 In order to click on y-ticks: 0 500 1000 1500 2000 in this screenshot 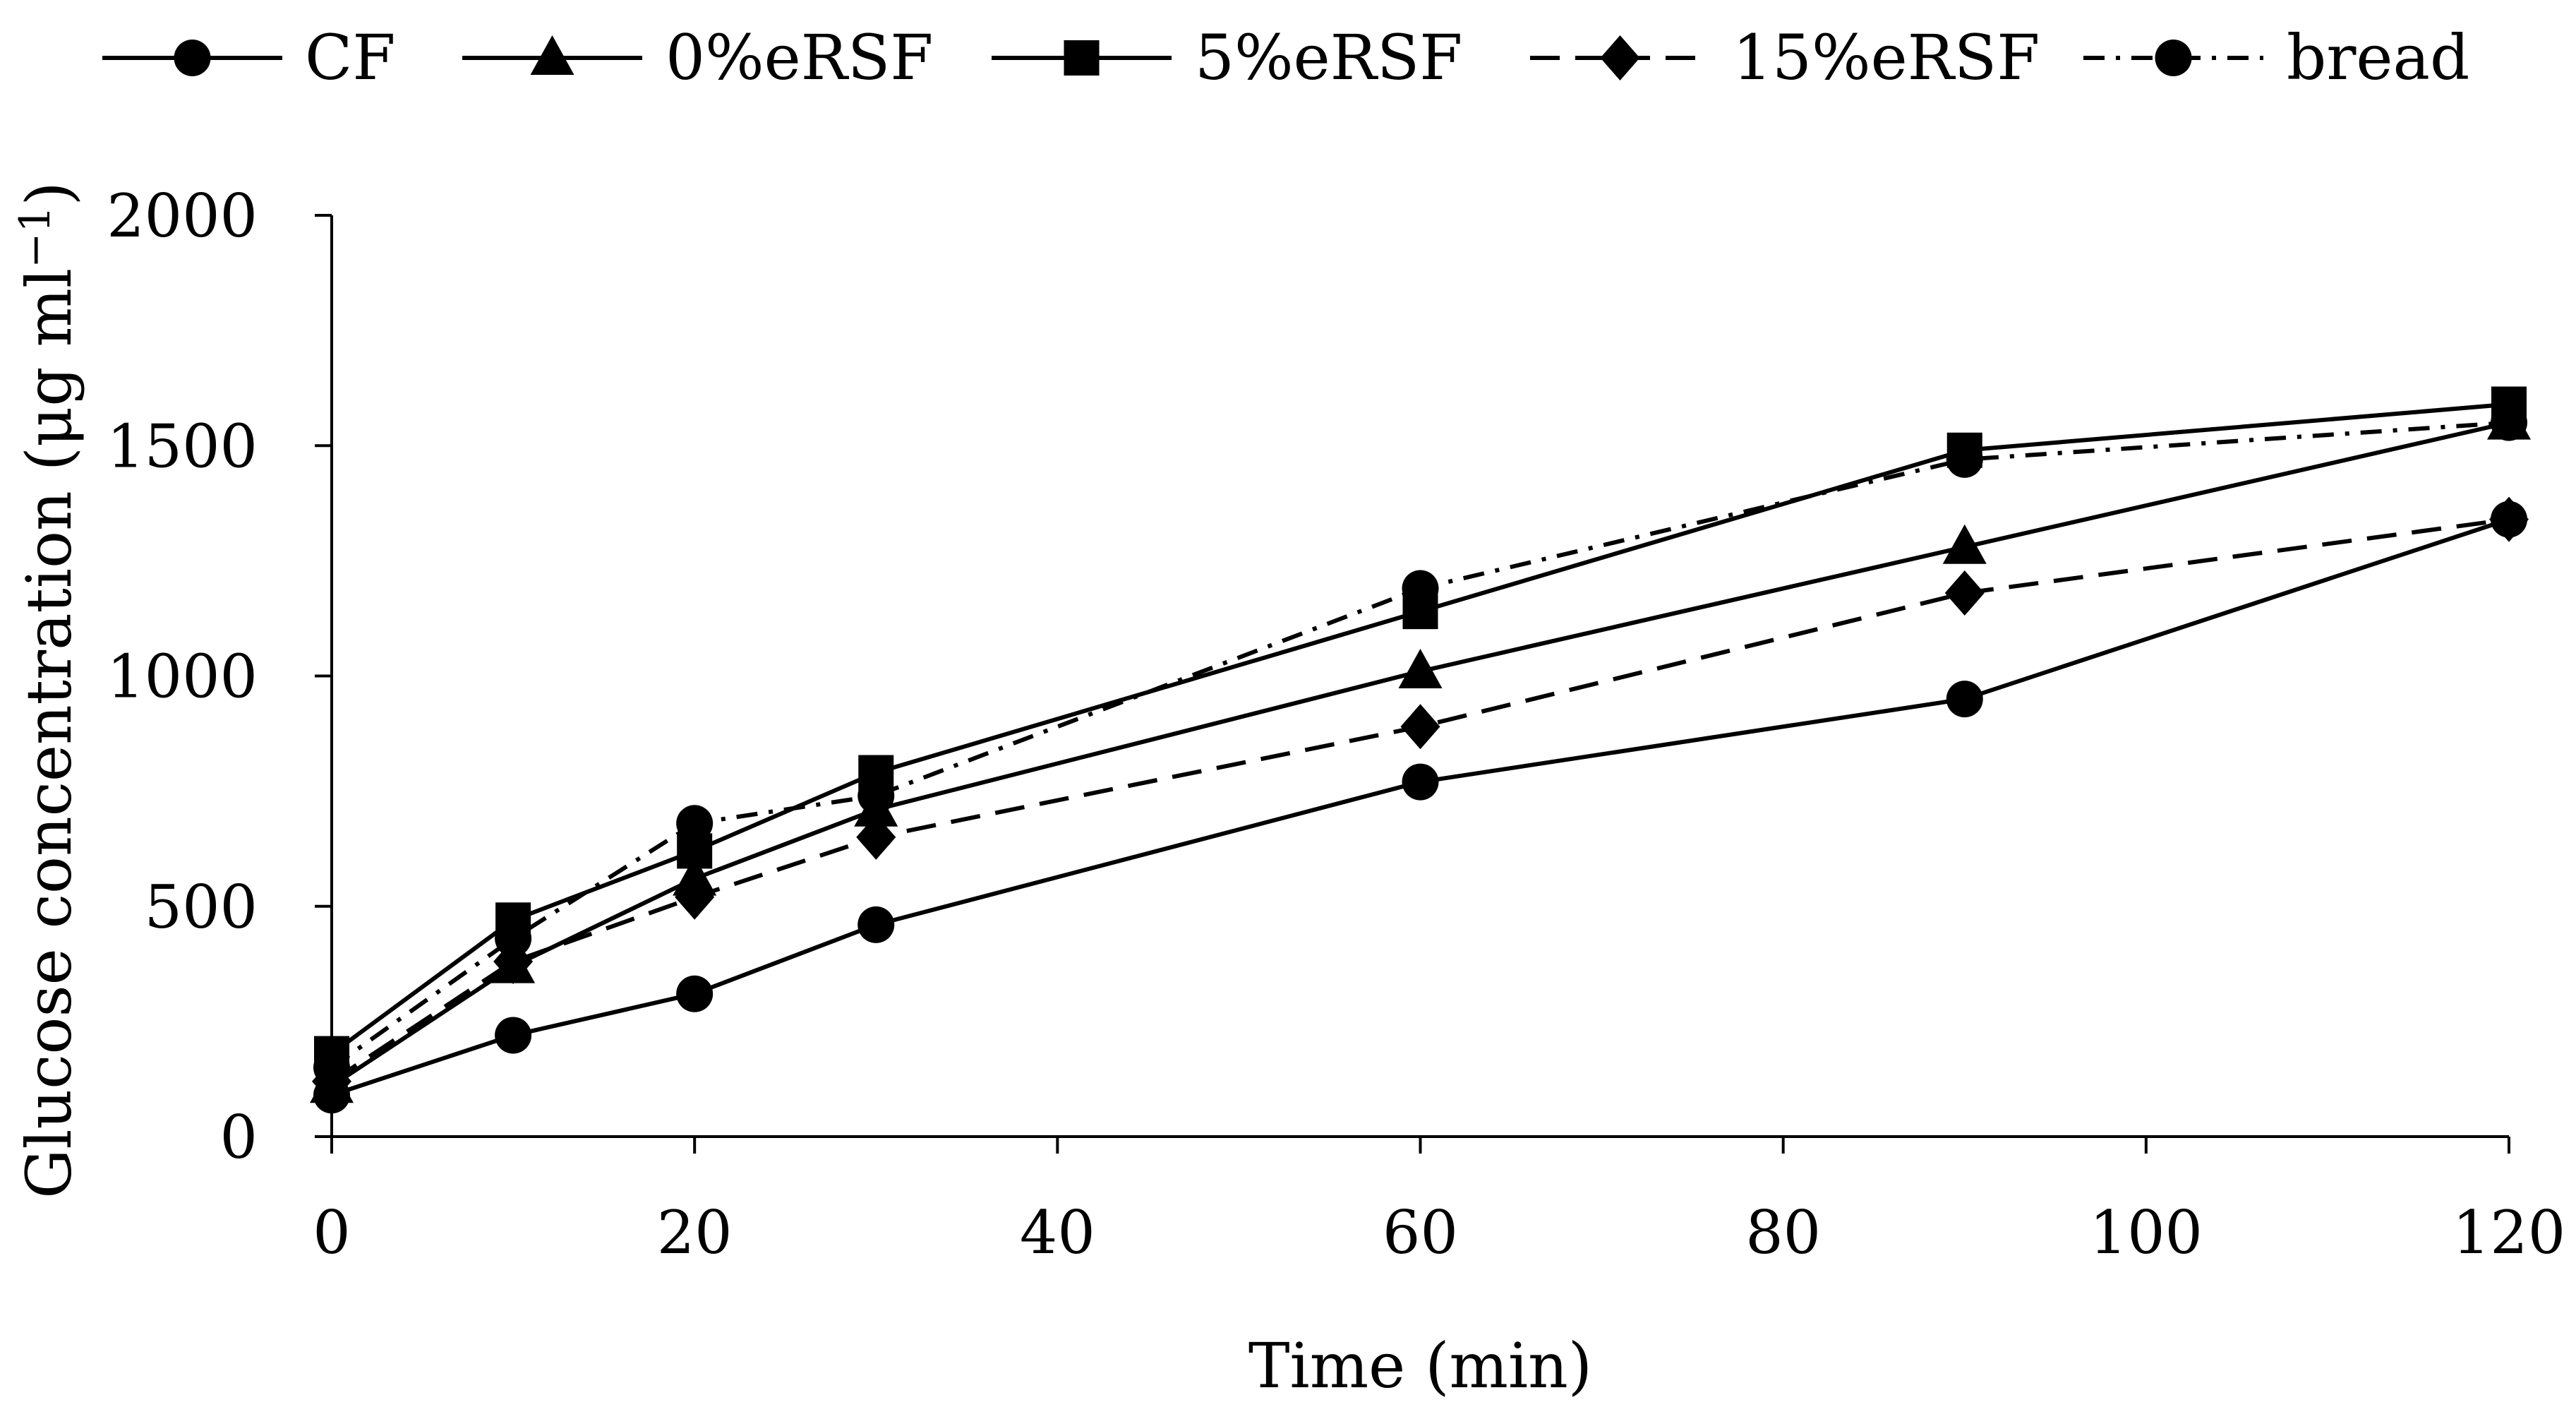, I will do `click(219, 676)`.